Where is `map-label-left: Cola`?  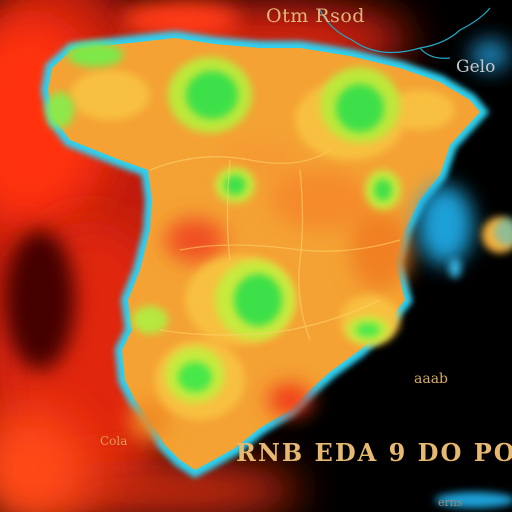
map-label-left: Cola is located at coordinates (114, 441).